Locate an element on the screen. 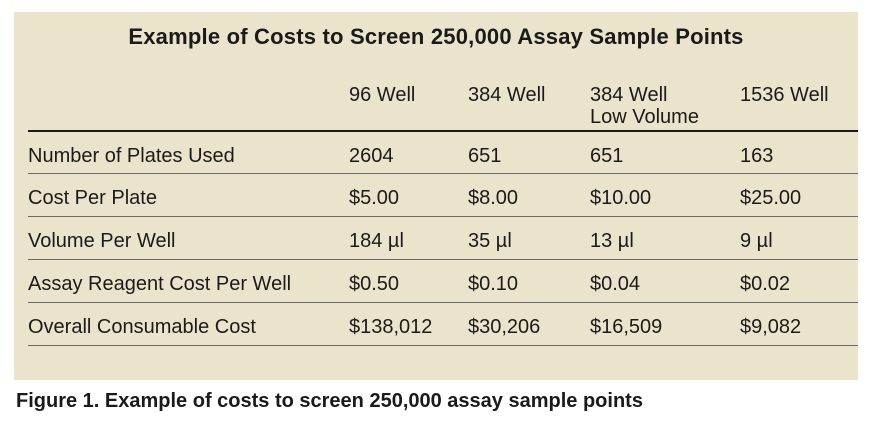 Image resolution: width=873 pixels, height=438 pixels. column-header-line: Low Volume is located at coordinates (644, 117).